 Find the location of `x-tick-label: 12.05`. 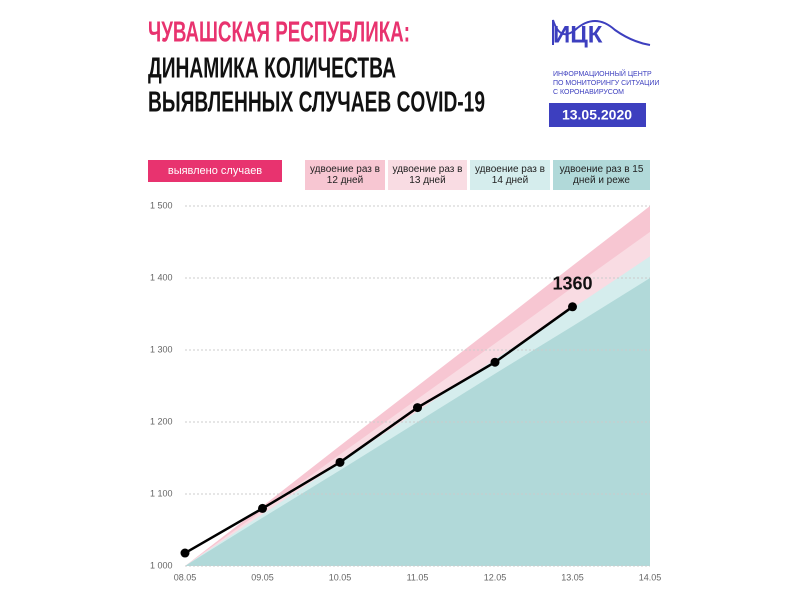

x-tick-label: 12.05 is located at coordinates (495, 577).